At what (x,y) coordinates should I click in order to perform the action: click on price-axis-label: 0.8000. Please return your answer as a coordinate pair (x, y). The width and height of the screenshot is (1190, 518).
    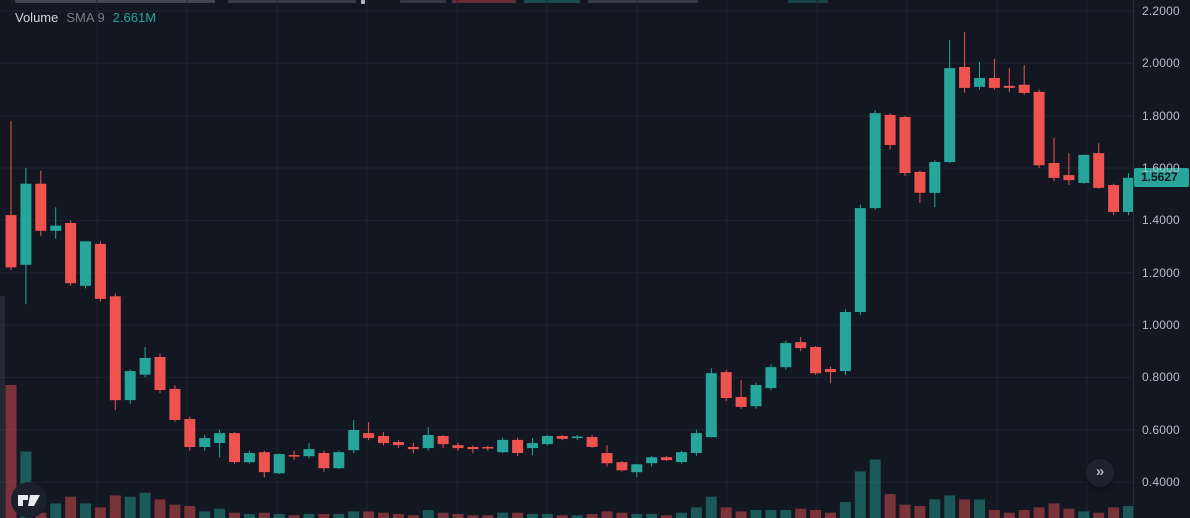
    Looking at the image, I should click on (1161, 377).